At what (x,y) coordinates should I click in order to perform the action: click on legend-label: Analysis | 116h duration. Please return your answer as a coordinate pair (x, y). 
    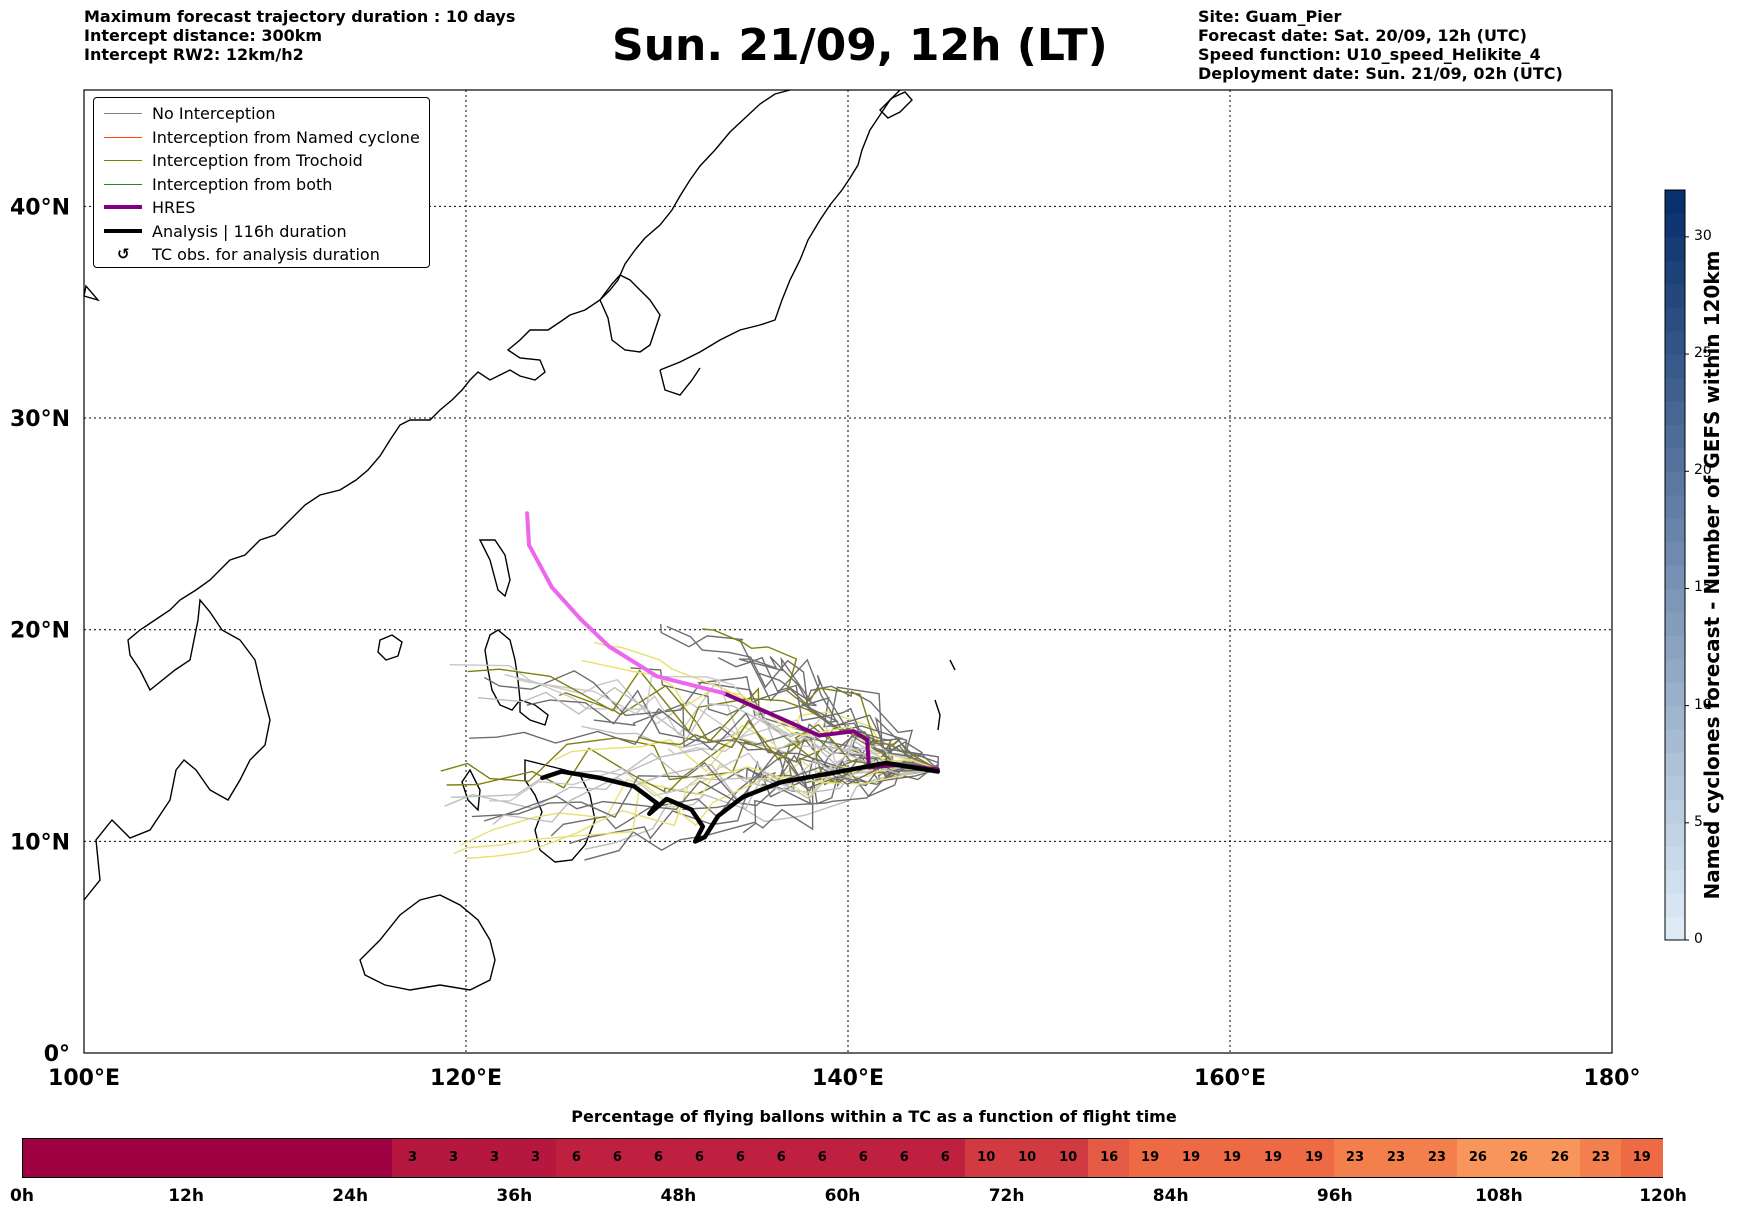
    Looking at the image, I should click on (249, 231).